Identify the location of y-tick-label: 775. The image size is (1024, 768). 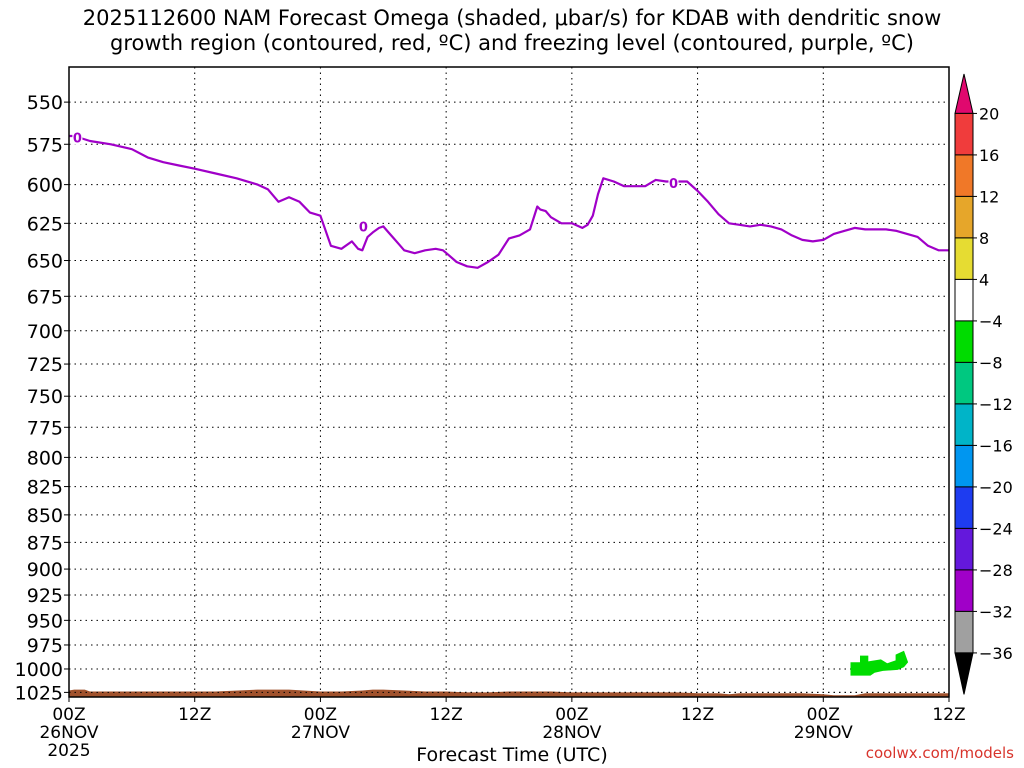
(45, 428).